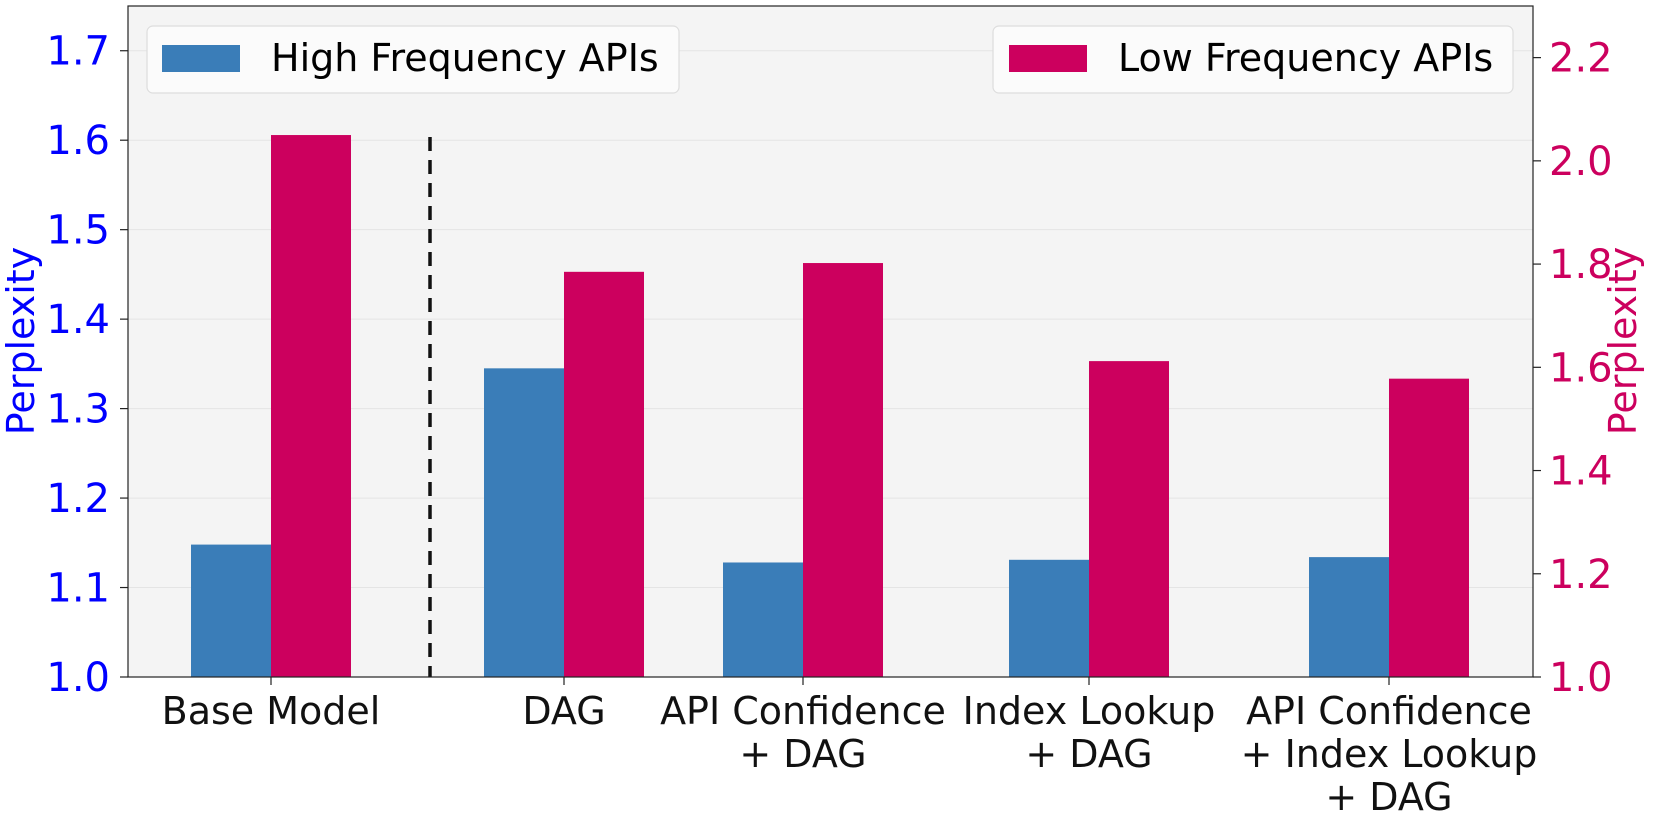 Image resolution: width=1660 pixels, height=826 pixels. Describe the element at coordinates (1048, 58) in the screenshot. I see `legend-swatch-low-frequency` at that location.